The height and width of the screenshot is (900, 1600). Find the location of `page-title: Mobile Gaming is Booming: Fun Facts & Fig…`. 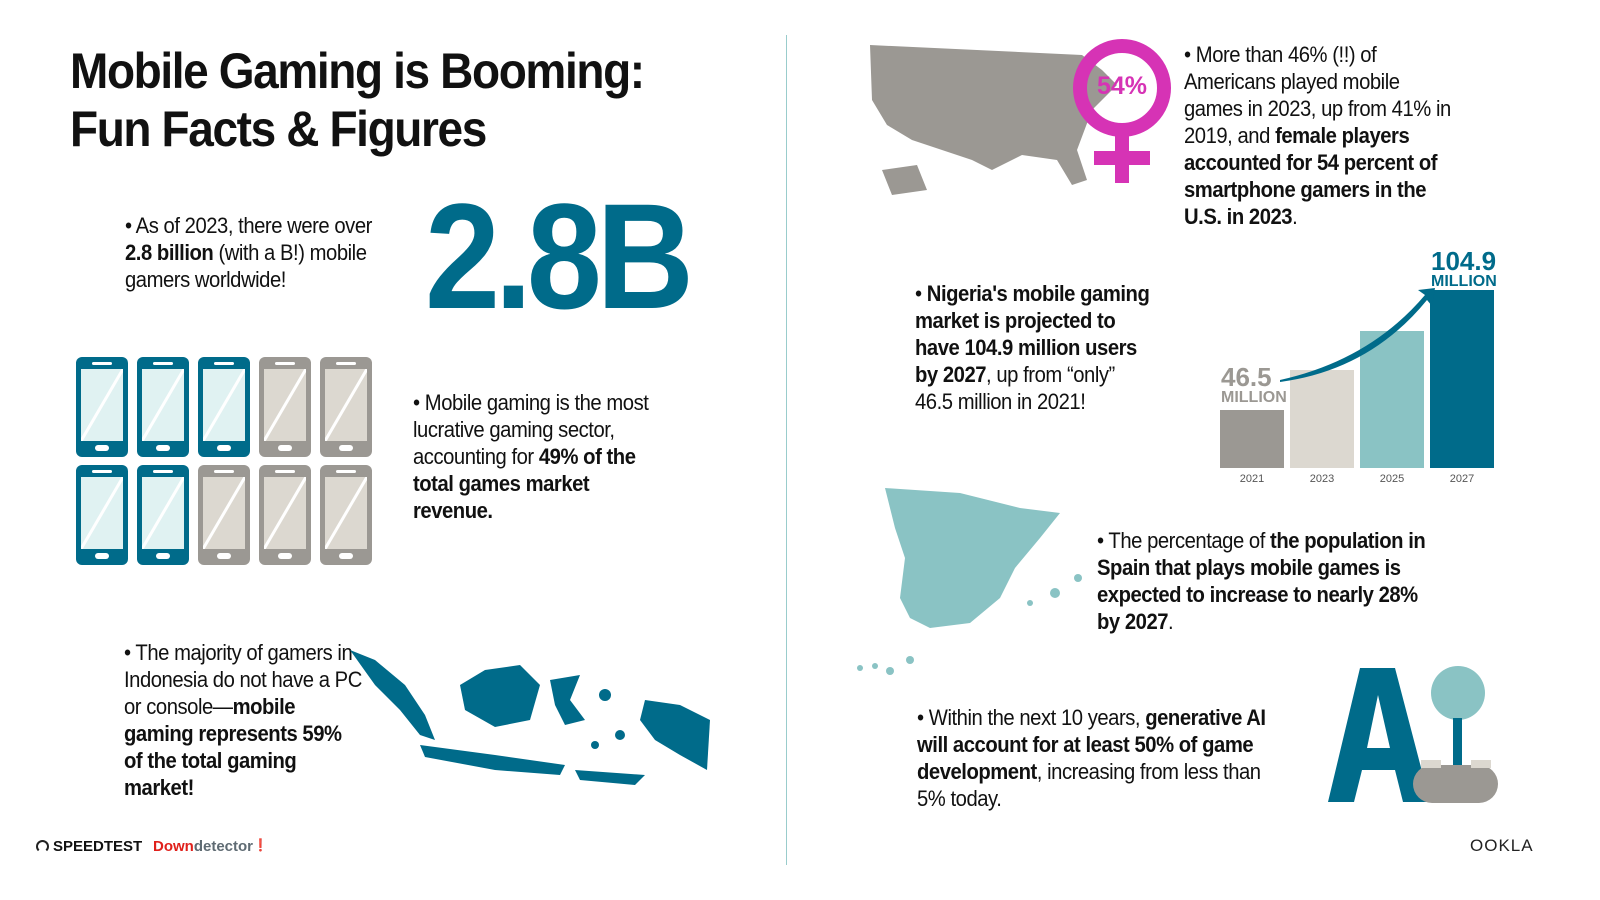

page-title: Mobile Gaming is Booming: Fun Facts & Fig… is located at coordinates (357, 100).